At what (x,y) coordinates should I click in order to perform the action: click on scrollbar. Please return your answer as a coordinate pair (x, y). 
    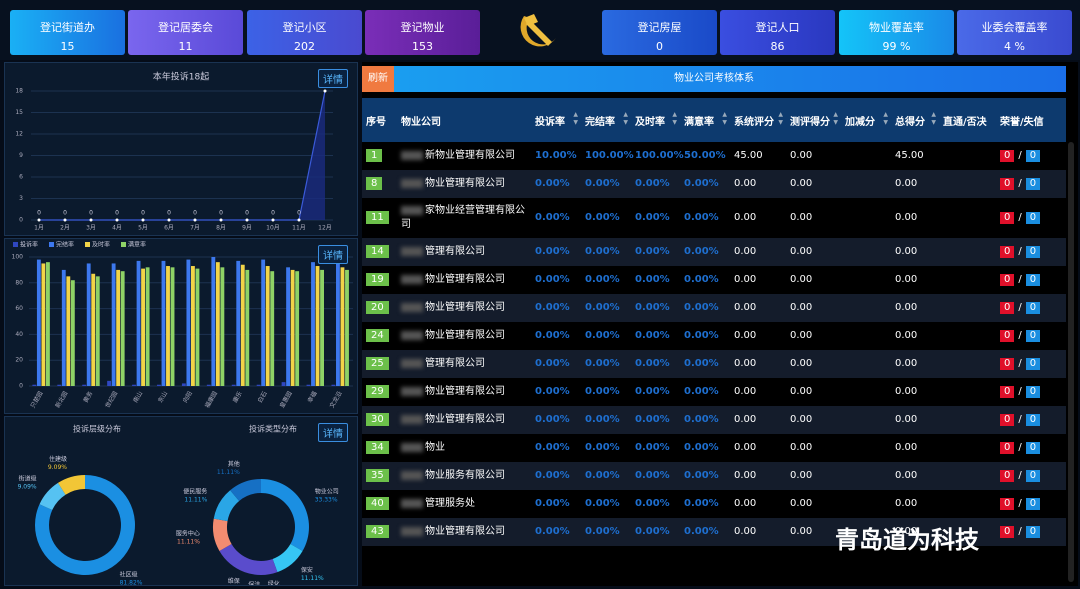
    Looking at the image, I should click on (1071, 362).